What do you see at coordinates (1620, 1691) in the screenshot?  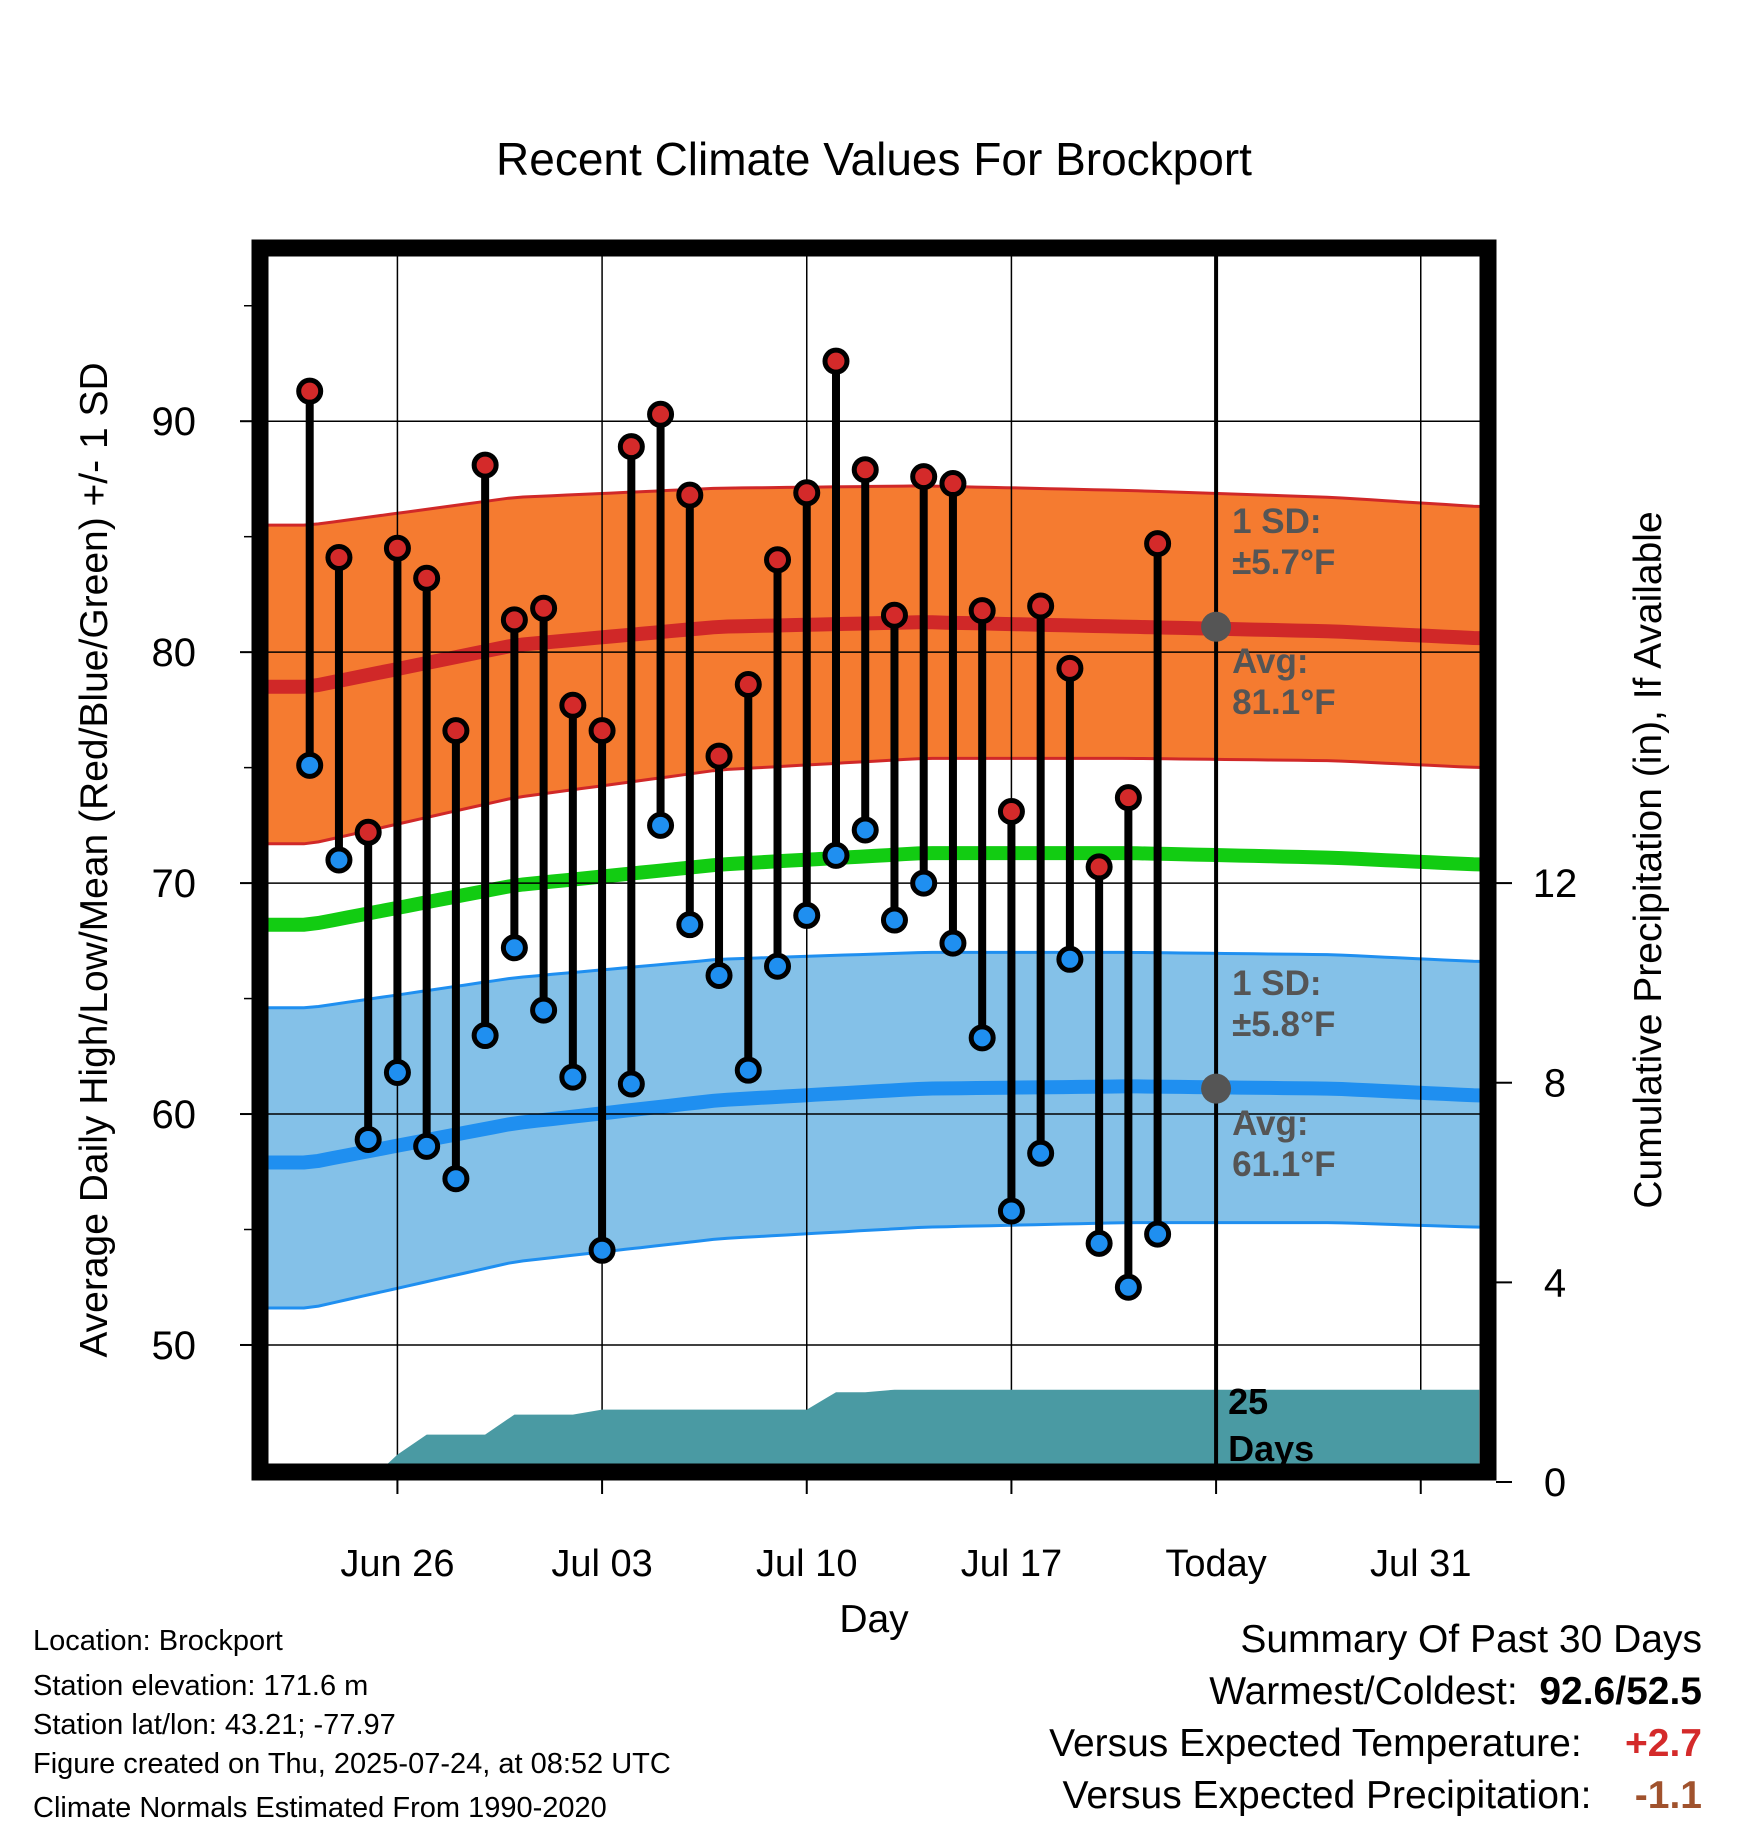 I see `warmest-value: 92.6/52.5` at bounding box center [1620, 1691].